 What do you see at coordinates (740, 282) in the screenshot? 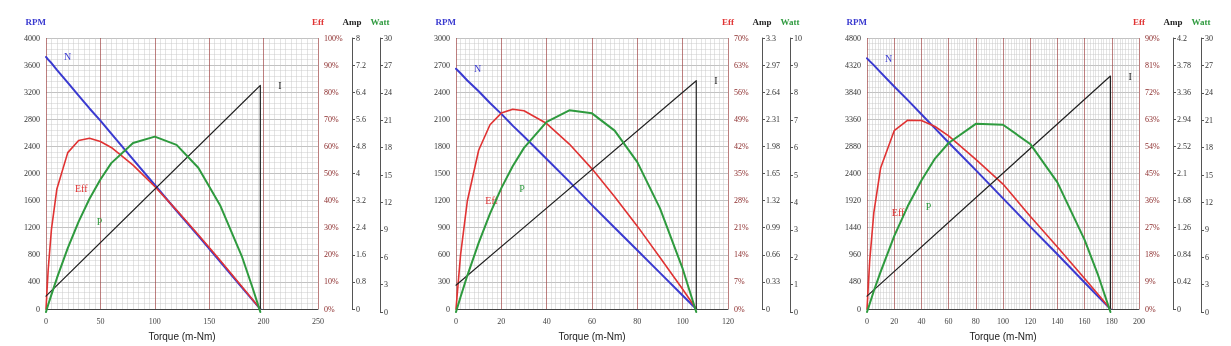
I see `y2-tick-label: 7%` at bounding box center [740, 282].